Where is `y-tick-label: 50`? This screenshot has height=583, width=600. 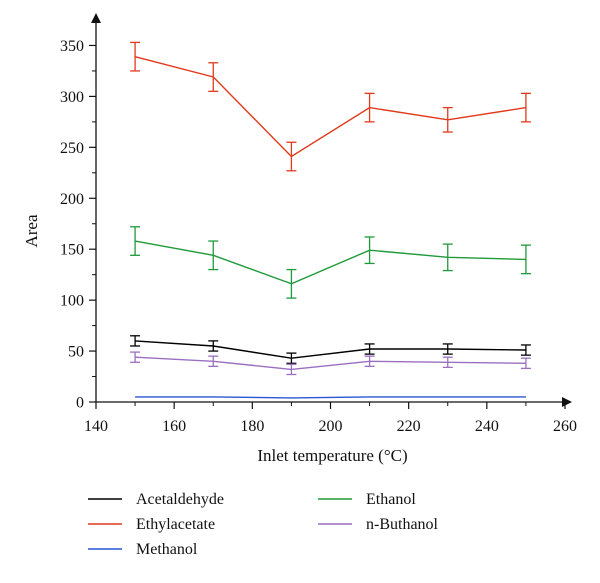 y-tick-label: 50 is located at coordinates (76, 352).